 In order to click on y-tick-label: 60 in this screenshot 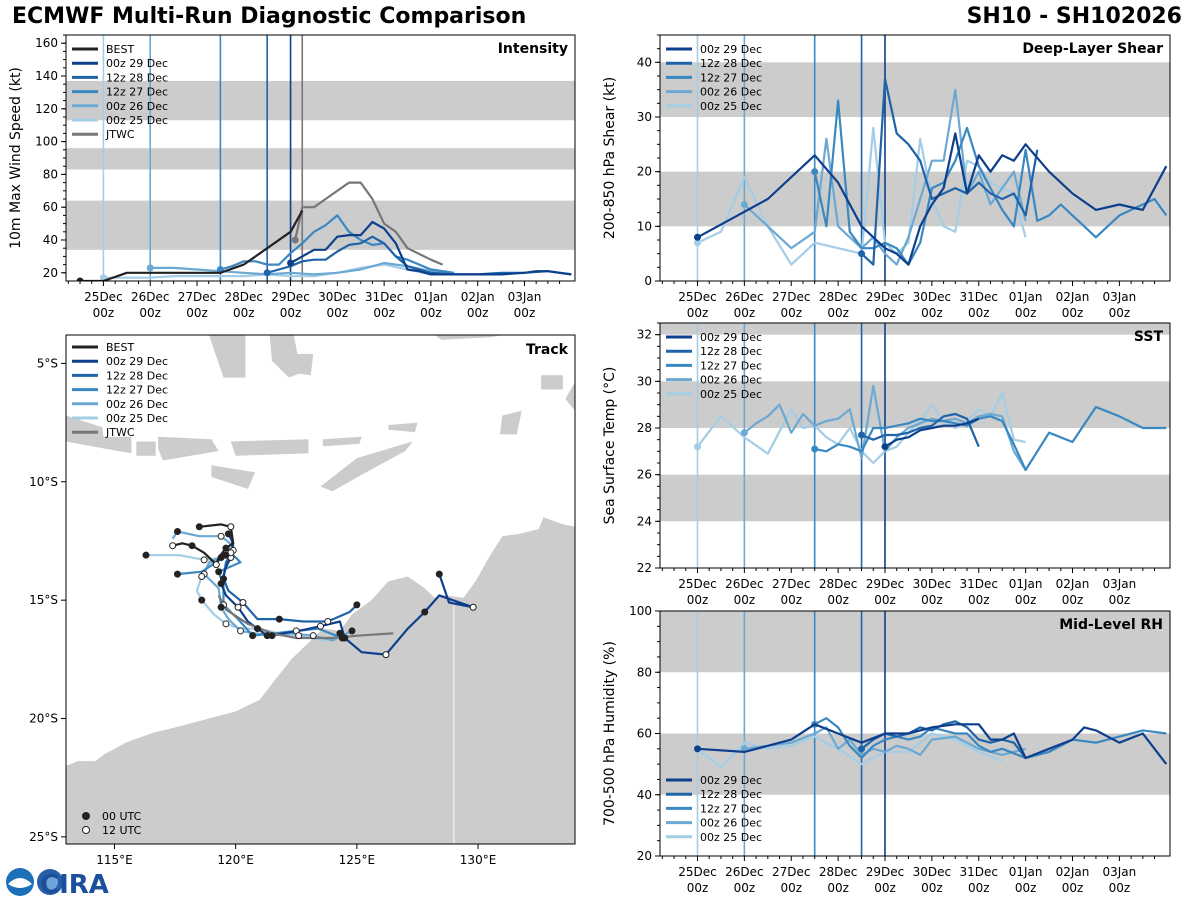, I will do `click(50, 207)`.